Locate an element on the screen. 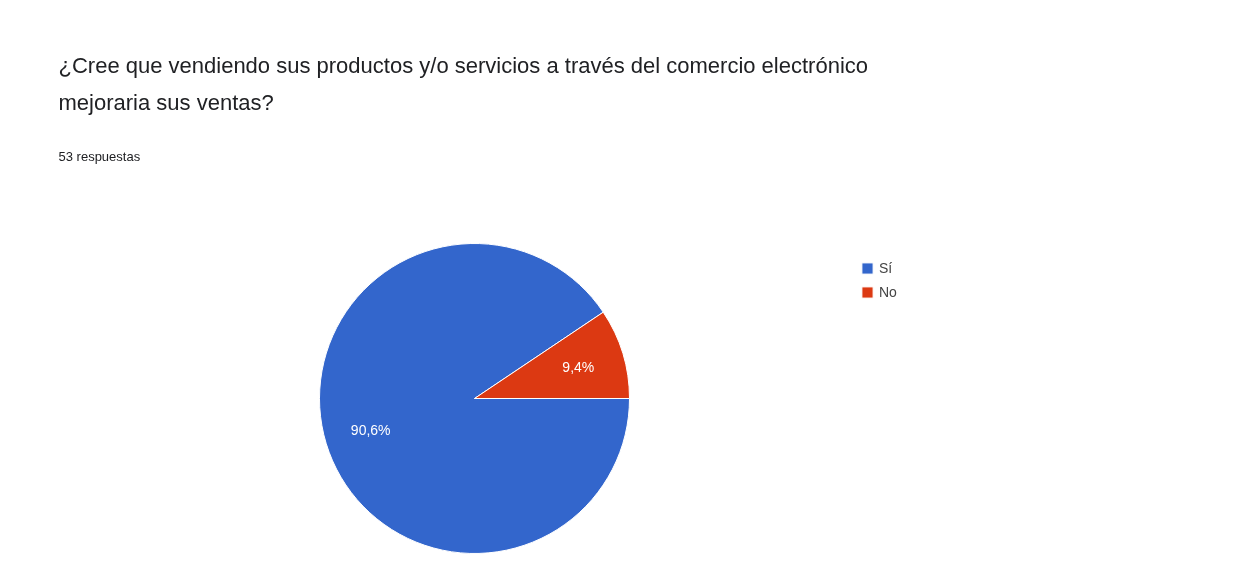 Image resolution: width=1236 pixels, height=567 pixels. legend-label: No is located at coordinates (888, 292).